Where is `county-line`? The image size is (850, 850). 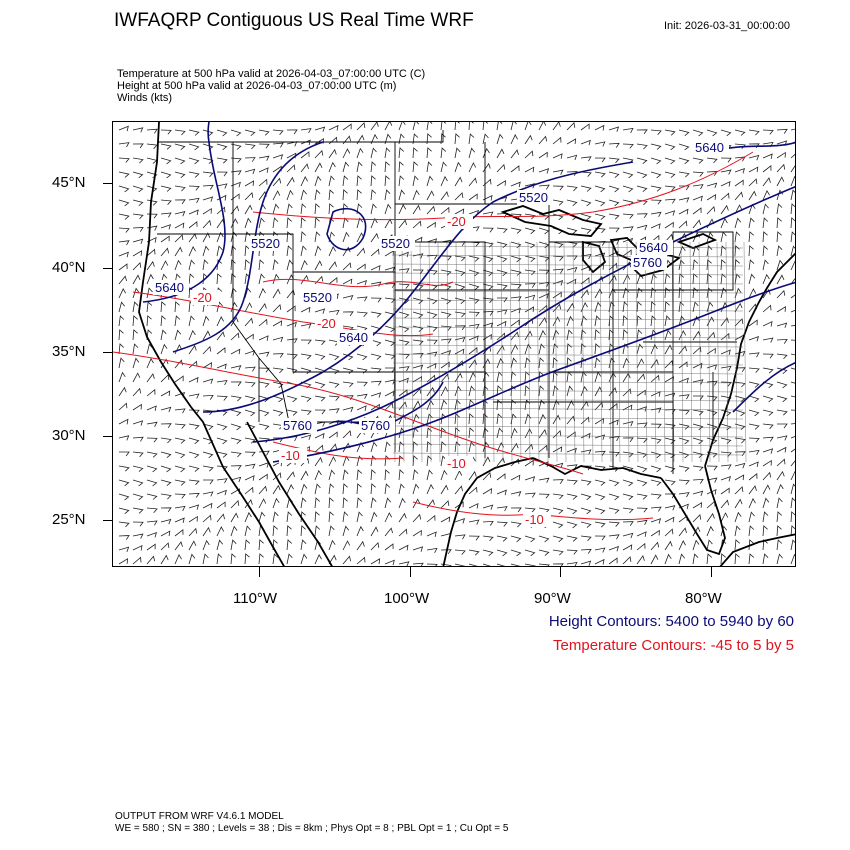 county-line is located at coordinates (664, 352).